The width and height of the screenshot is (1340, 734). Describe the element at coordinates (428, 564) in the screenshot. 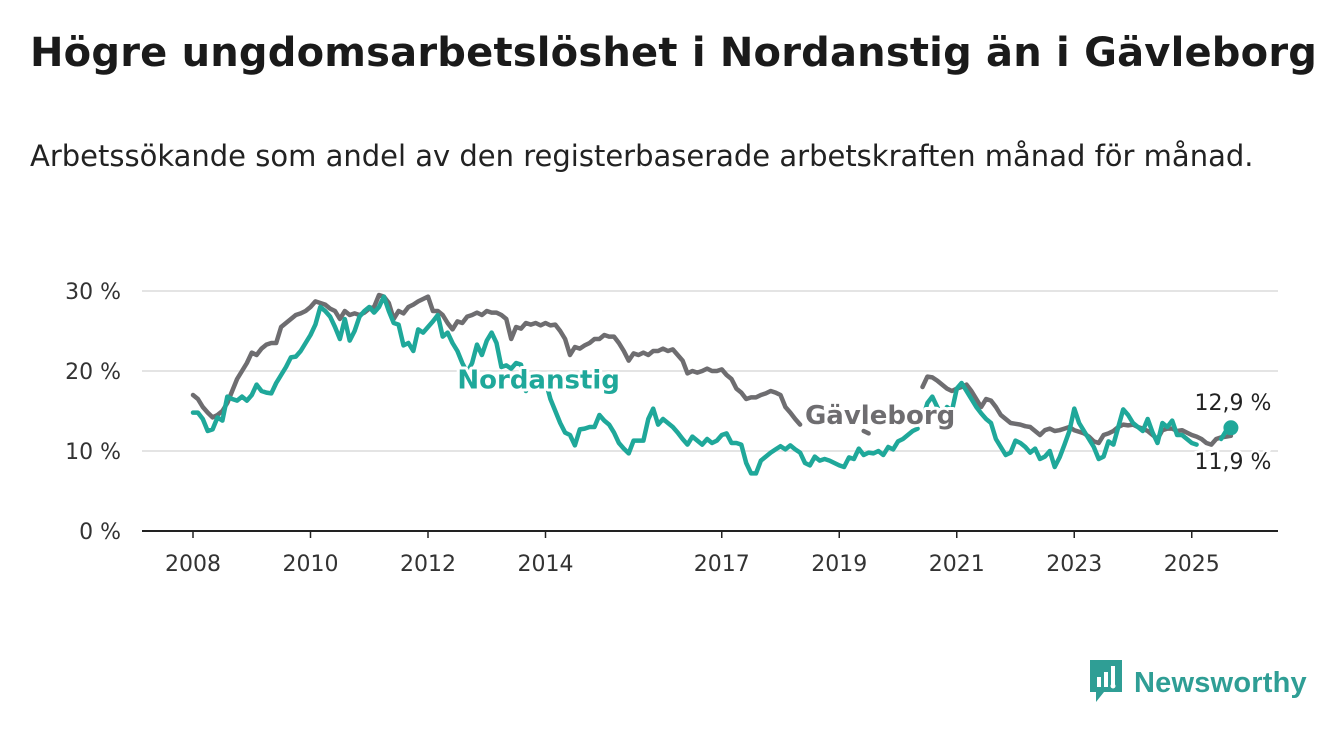

I see `x-tick-label: 2012` at that location.